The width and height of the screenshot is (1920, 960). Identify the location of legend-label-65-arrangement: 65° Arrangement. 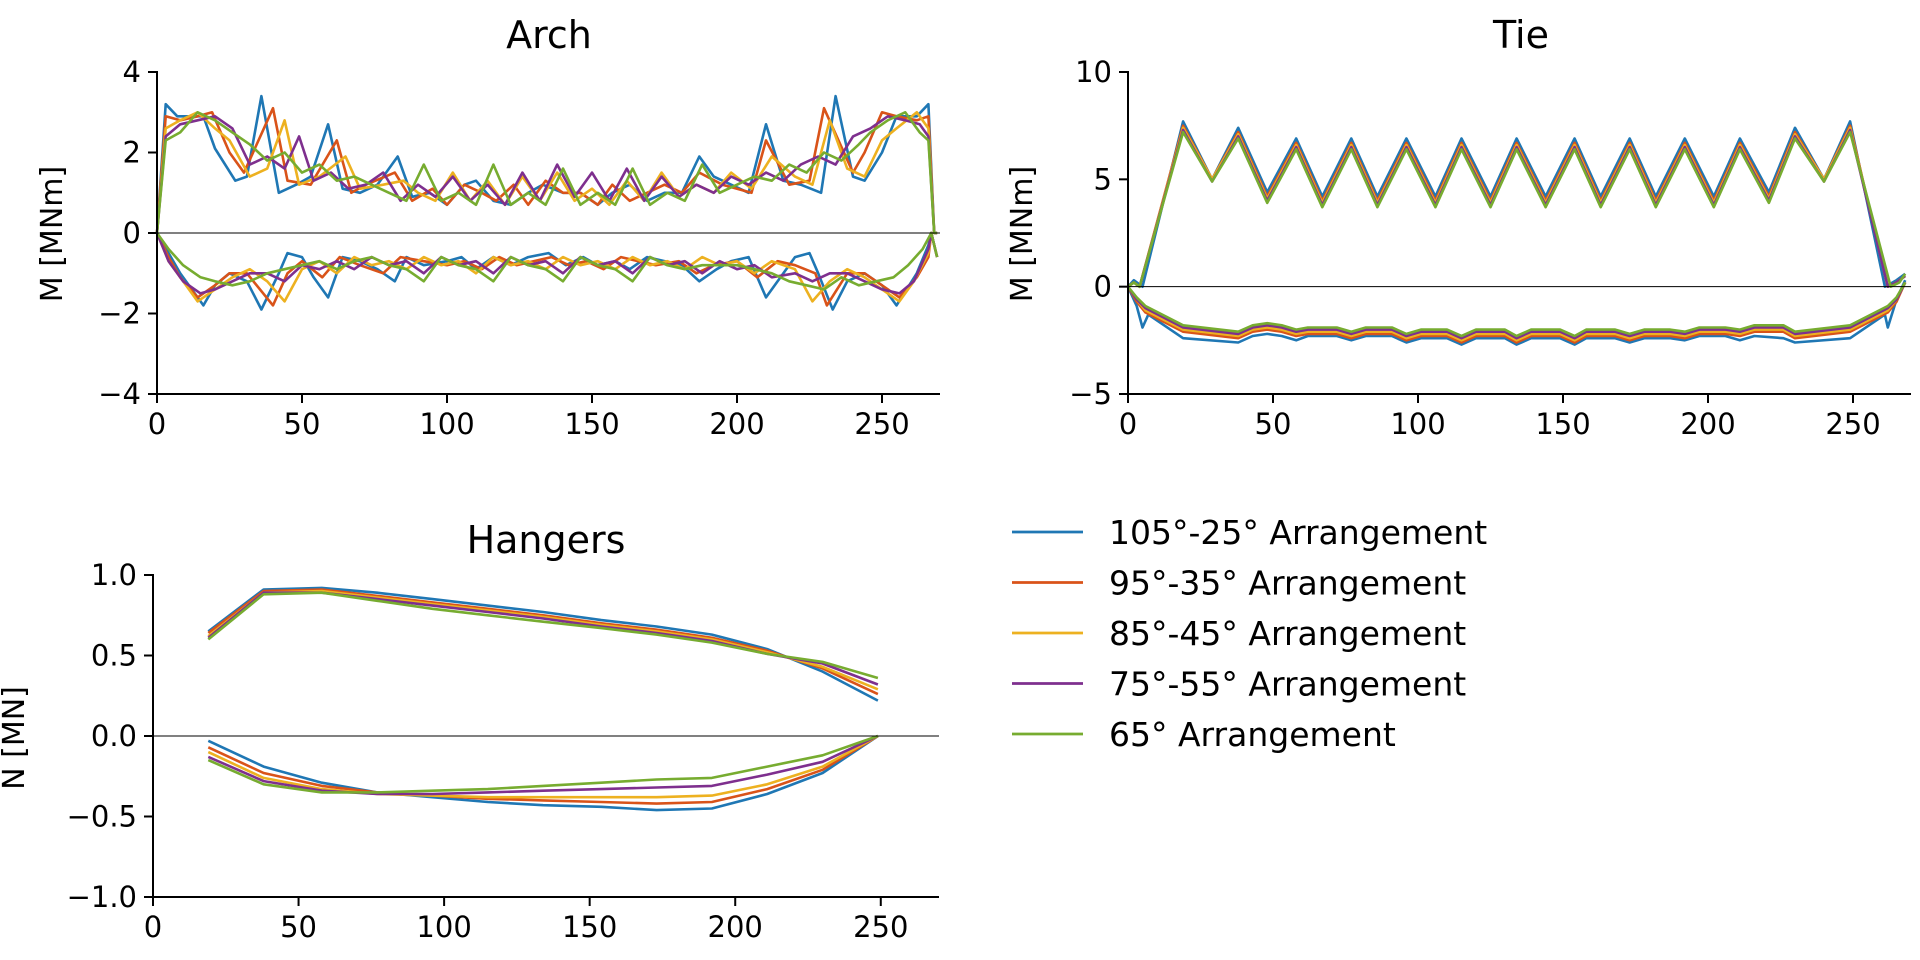
(1252, 734).